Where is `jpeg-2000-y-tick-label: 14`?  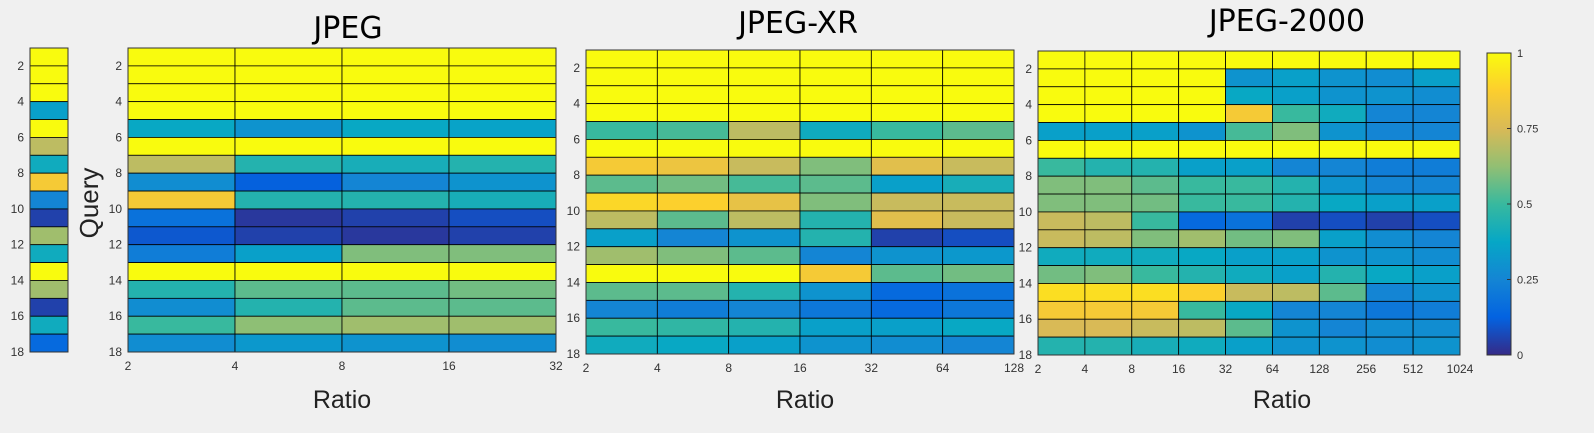
jpeg-2000-y-tick-label: 14 is located at coordinates (1026, 283).